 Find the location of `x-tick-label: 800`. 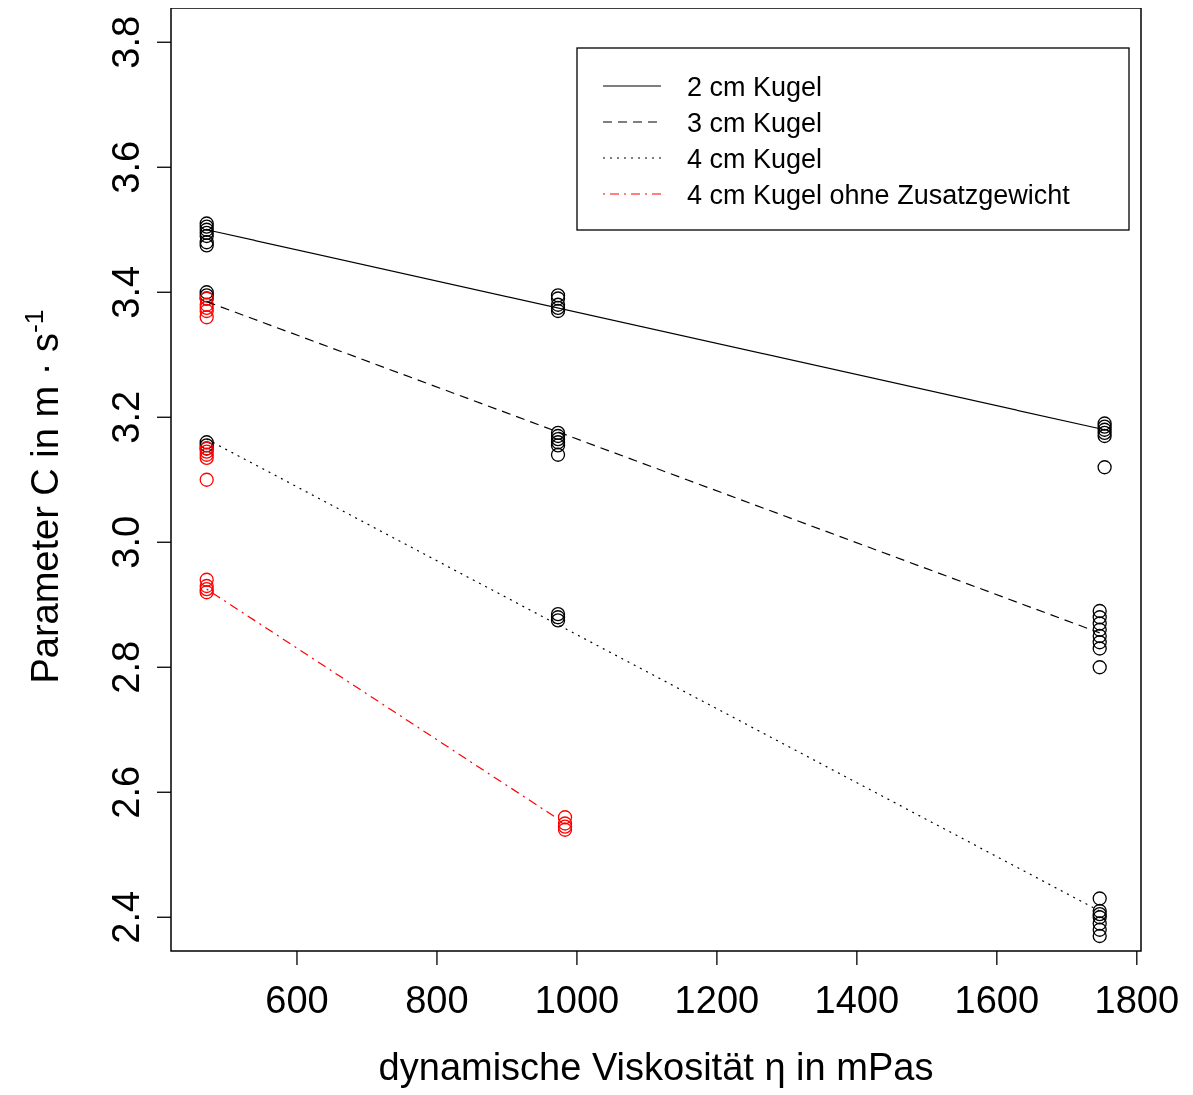

x-tick-label: 800 is located at coordinates (437, 1000).